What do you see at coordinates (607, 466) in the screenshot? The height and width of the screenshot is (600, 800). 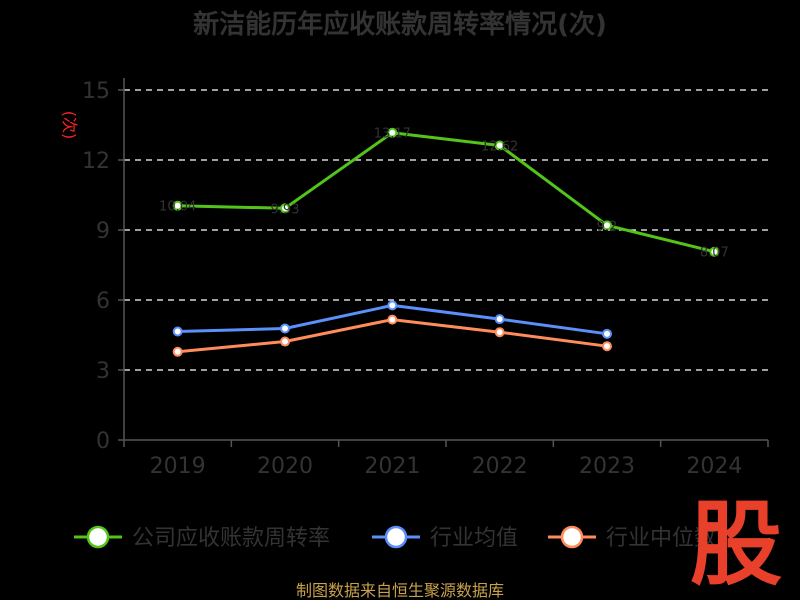 I see `x-tick-label: 2023` at bounding box center [607, 466].